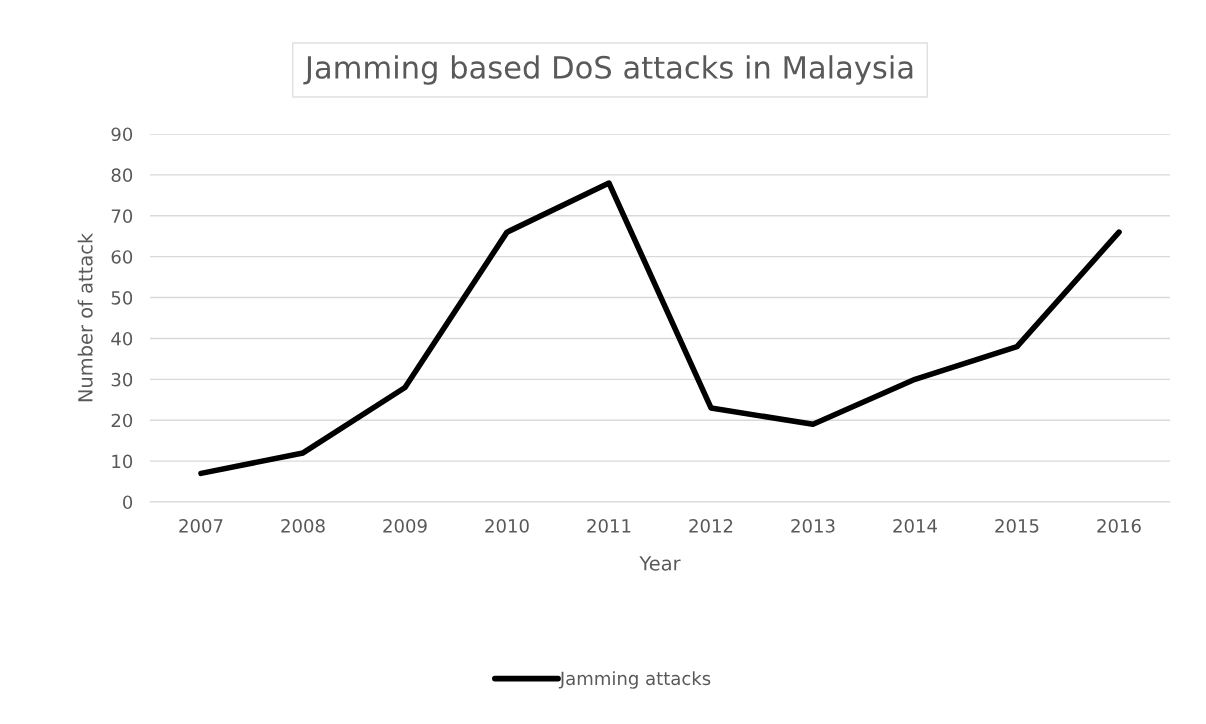 This screenshot has width=1206, height=724. I want to click on y-tick-label: 70, so click(122, 216).